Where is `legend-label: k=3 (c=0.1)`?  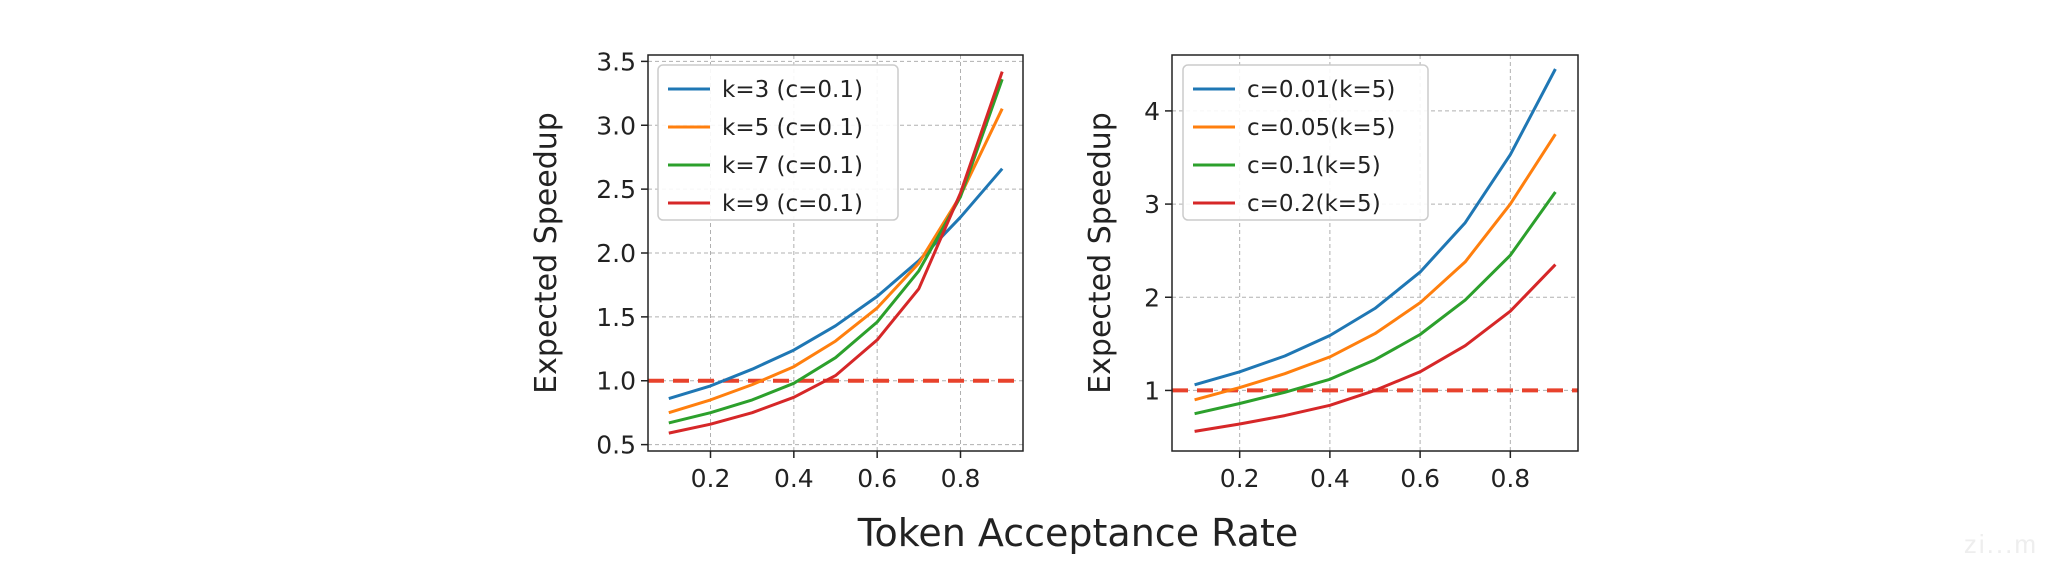
legend-label: k=3 (c=0.1) is located at coordinates (792, 90).